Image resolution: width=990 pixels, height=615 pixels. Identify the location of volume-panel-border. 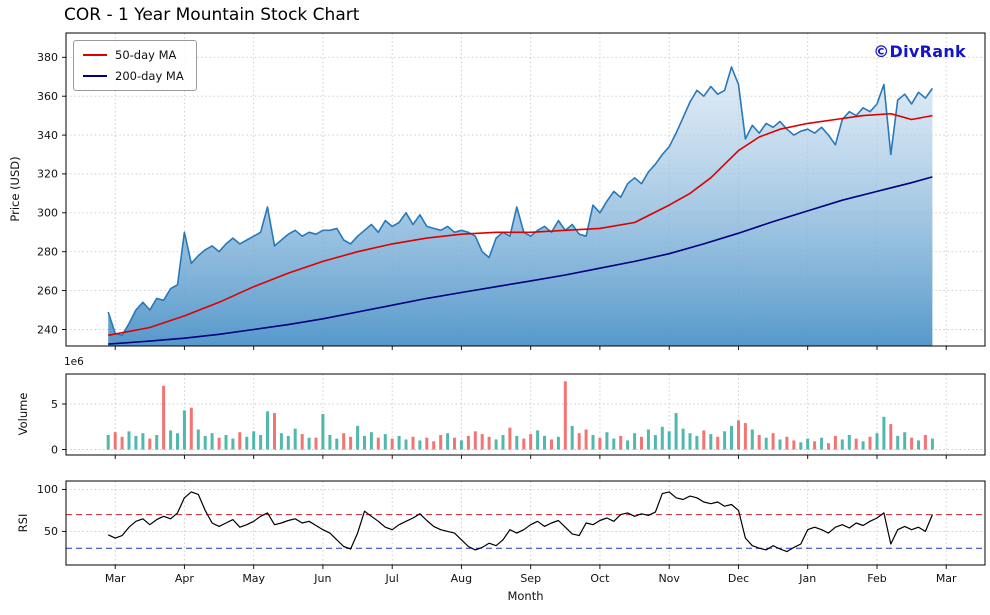
(525, 414).